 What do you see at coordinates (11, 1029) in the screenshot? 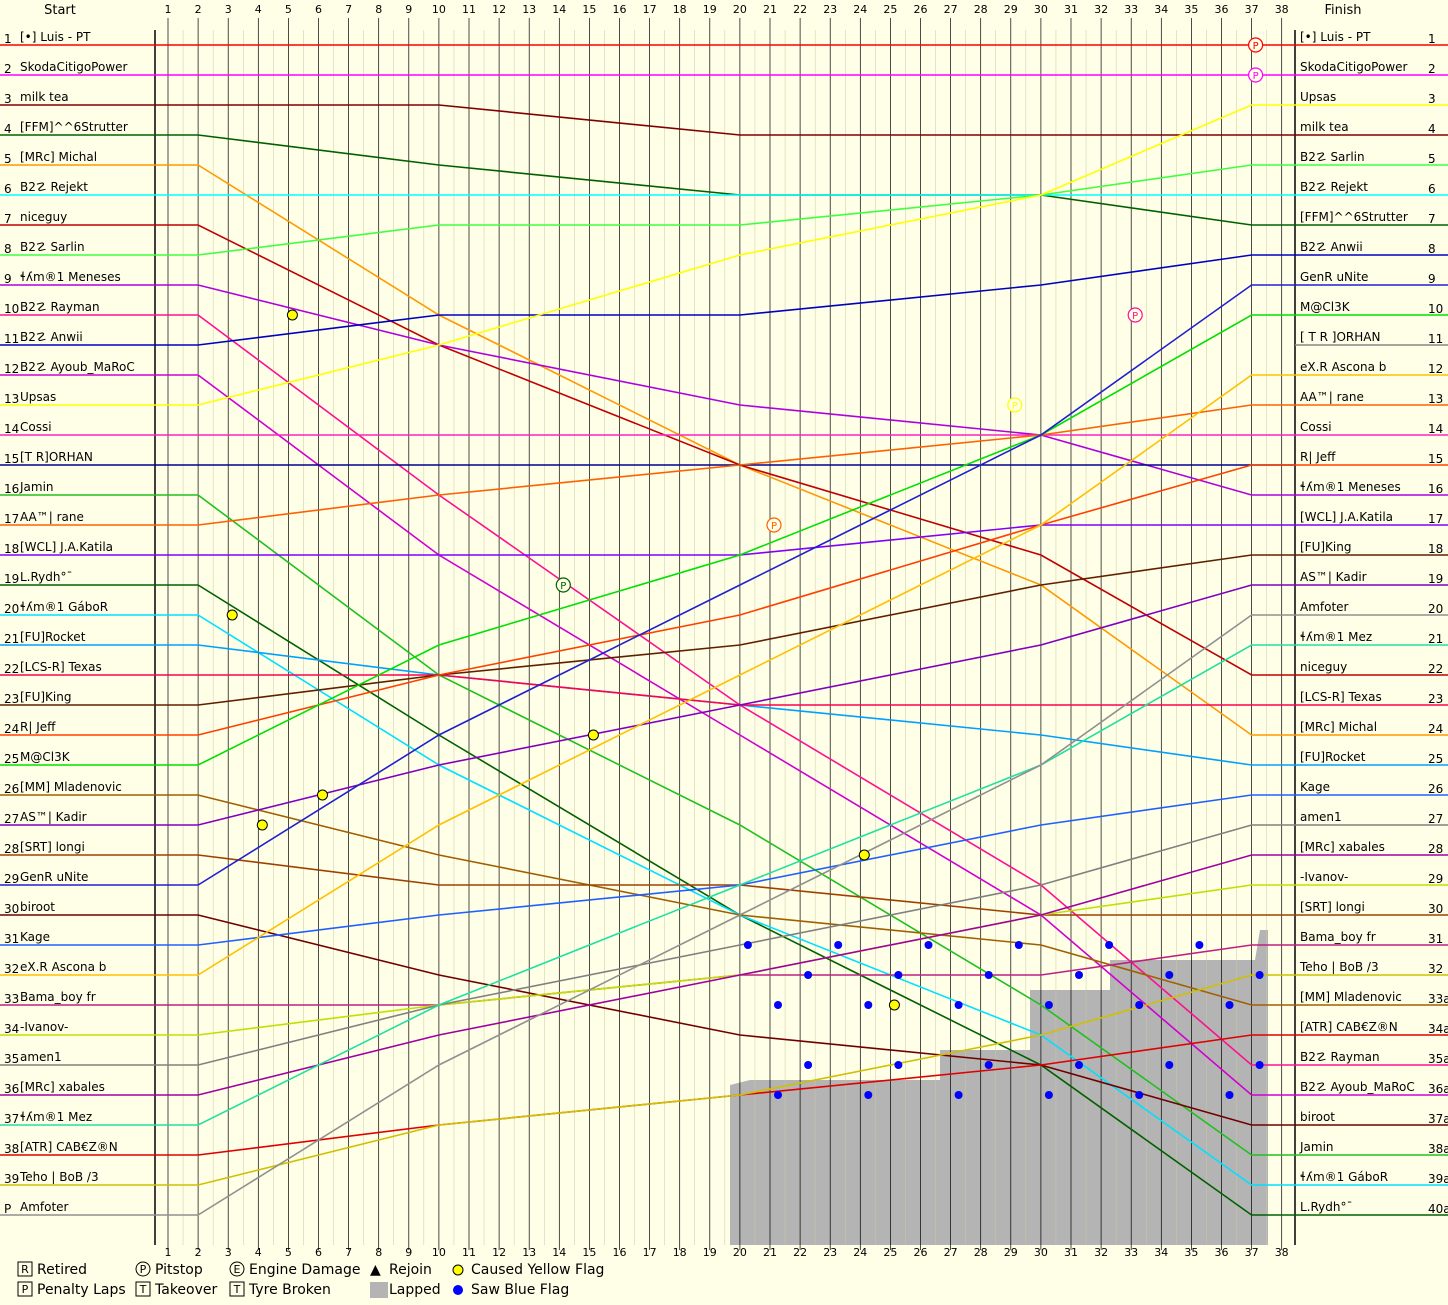
I see `start-position-number: 34` at bounding box center [11, 1029].